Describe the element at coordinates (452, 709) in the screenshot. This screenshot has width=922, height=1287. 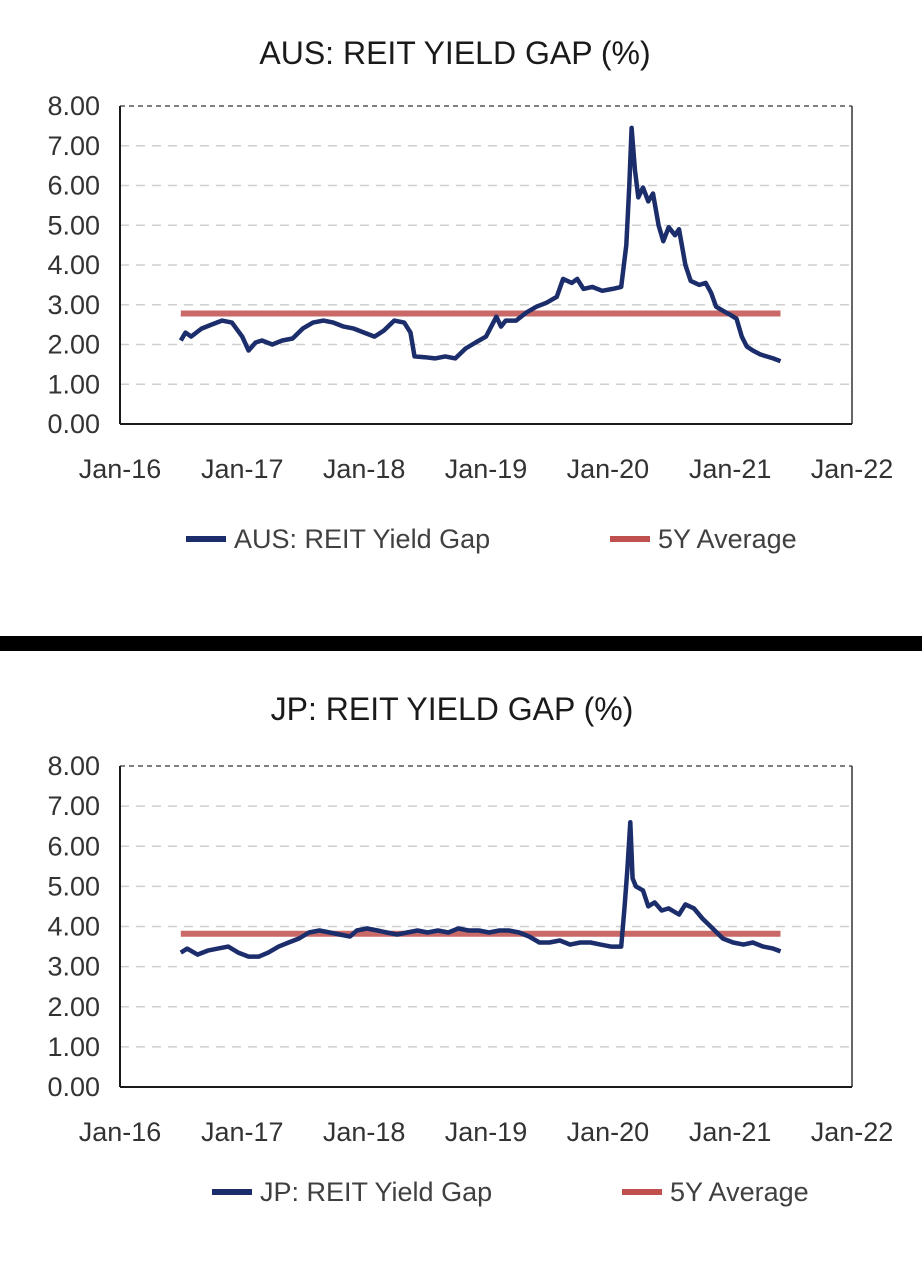
I see `chart-title: JP: REIT YIELD GAP (%)` at that location.